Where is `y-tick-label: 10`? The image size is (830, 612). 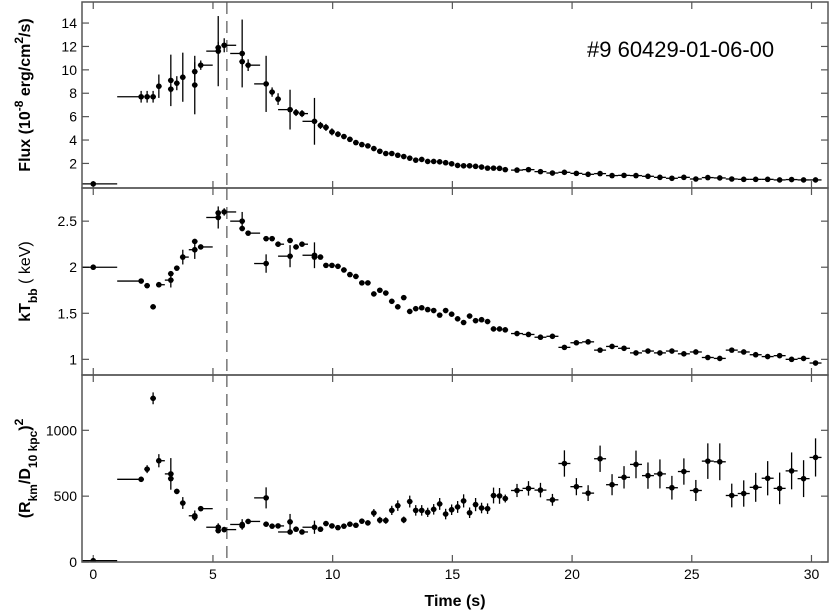 y-tick-label: 10 is located at coordinates (69, 70).